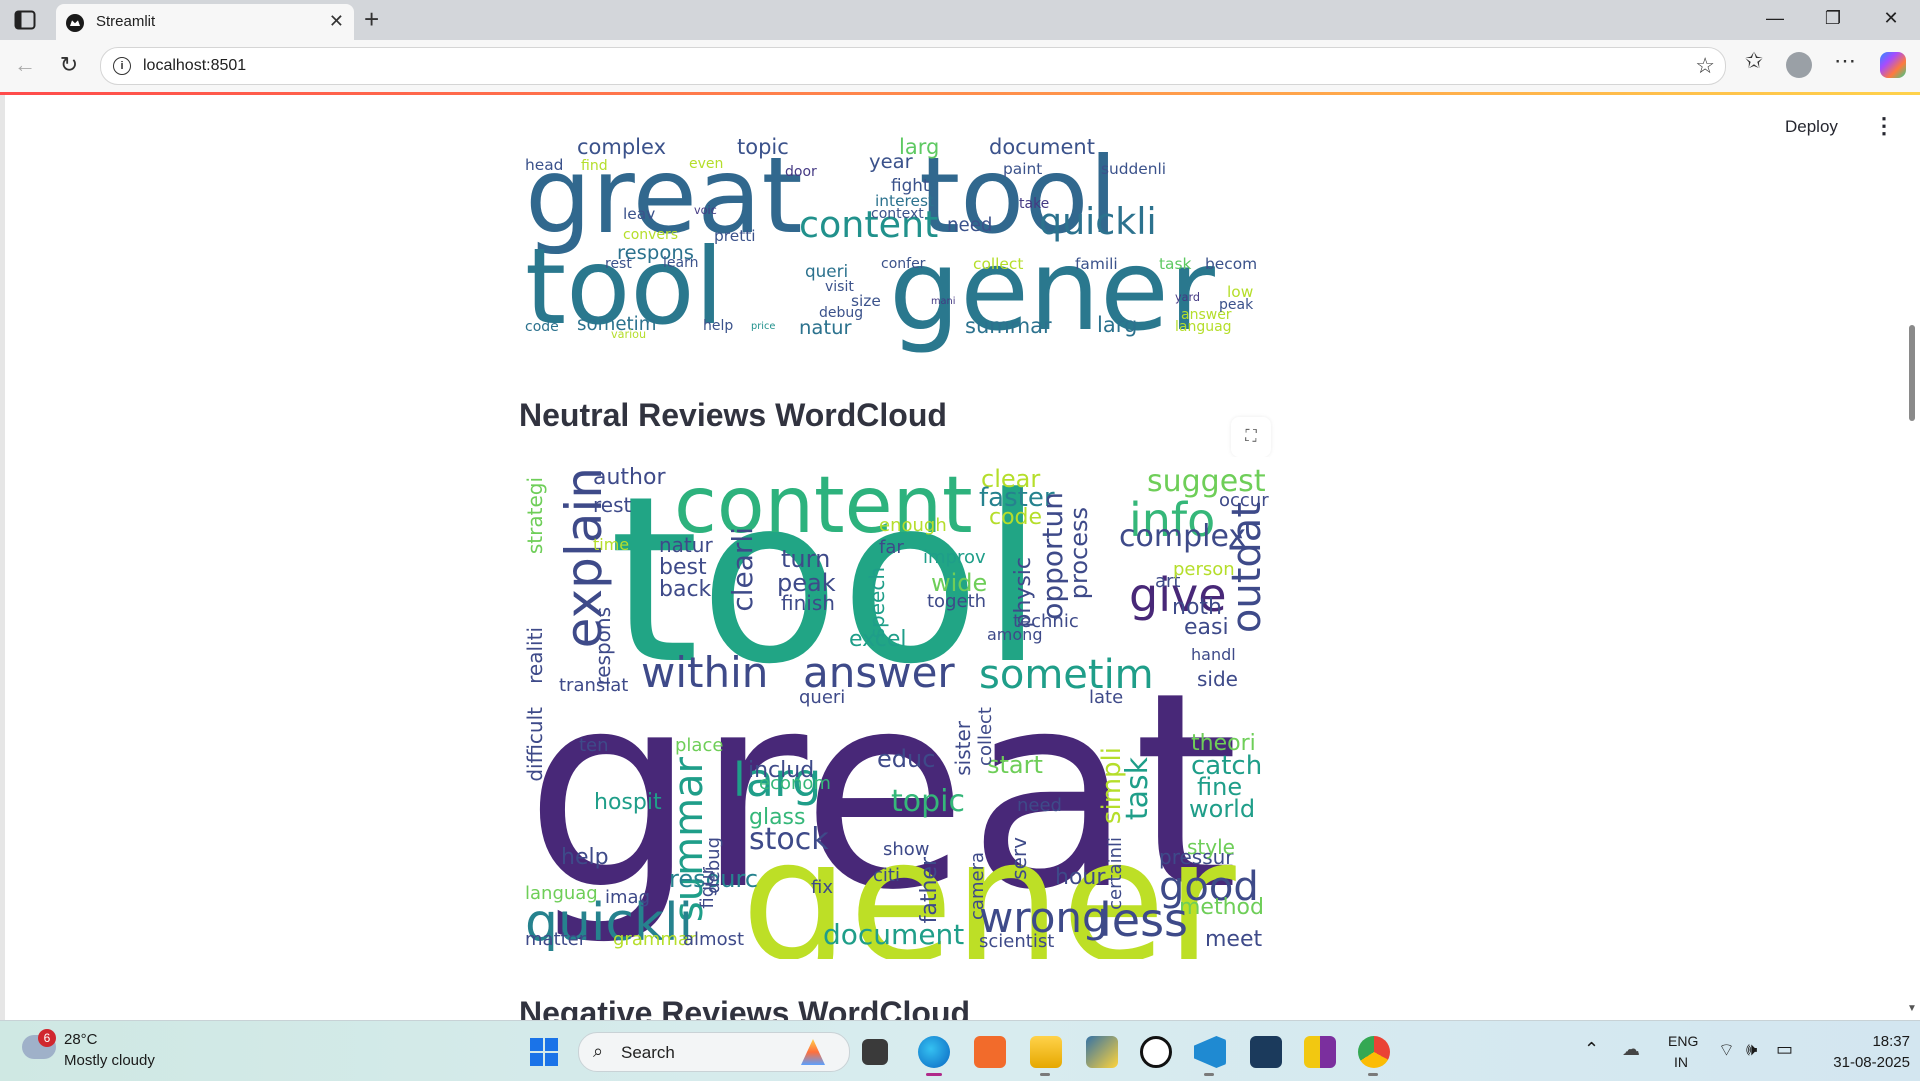  I want to click on chatgpt-icon, so click(1156, 1052).